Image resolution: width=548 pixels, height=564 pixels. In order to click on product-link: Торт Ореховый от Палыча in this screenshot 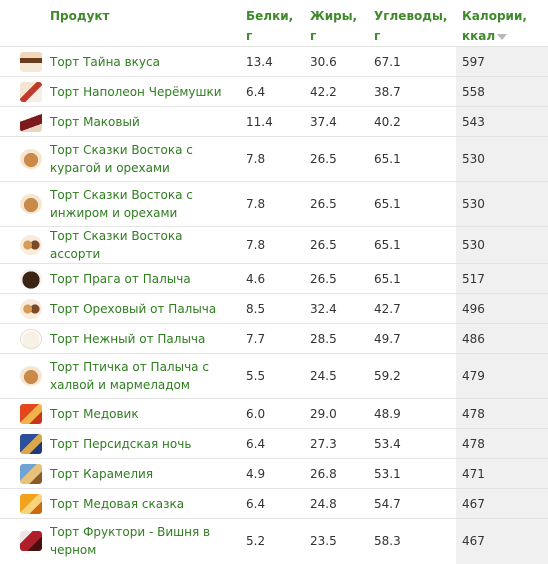, I will do `click(133, 308)`.